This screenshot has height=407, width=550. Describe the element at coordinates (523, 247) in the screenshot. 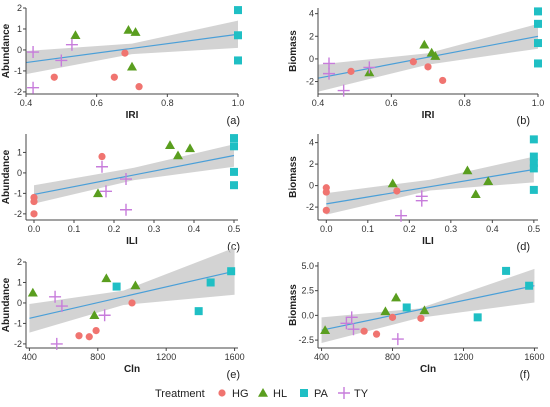

I see `panel-tag: (d)` at that location.